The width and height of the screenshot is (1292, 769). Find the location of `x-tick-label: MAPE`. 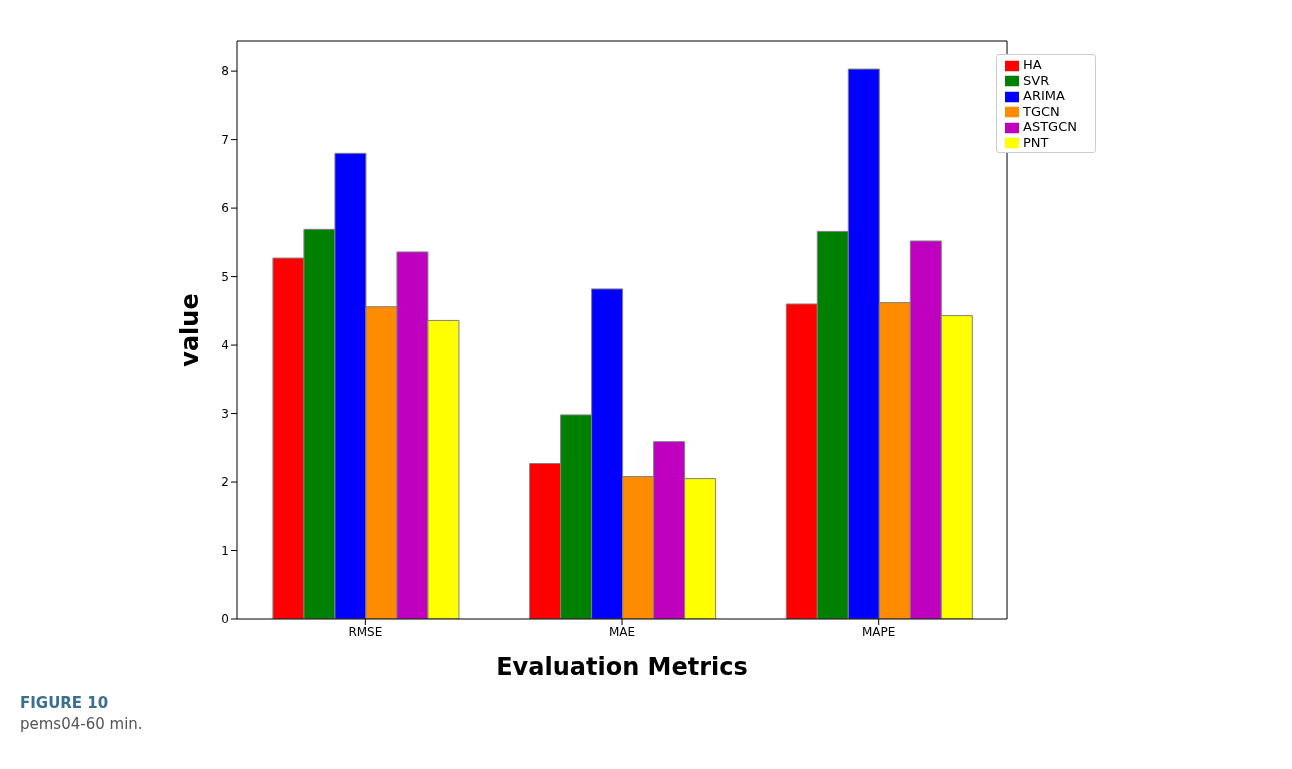

x-tick-label: MAPE is located at coordinates (879, 631).